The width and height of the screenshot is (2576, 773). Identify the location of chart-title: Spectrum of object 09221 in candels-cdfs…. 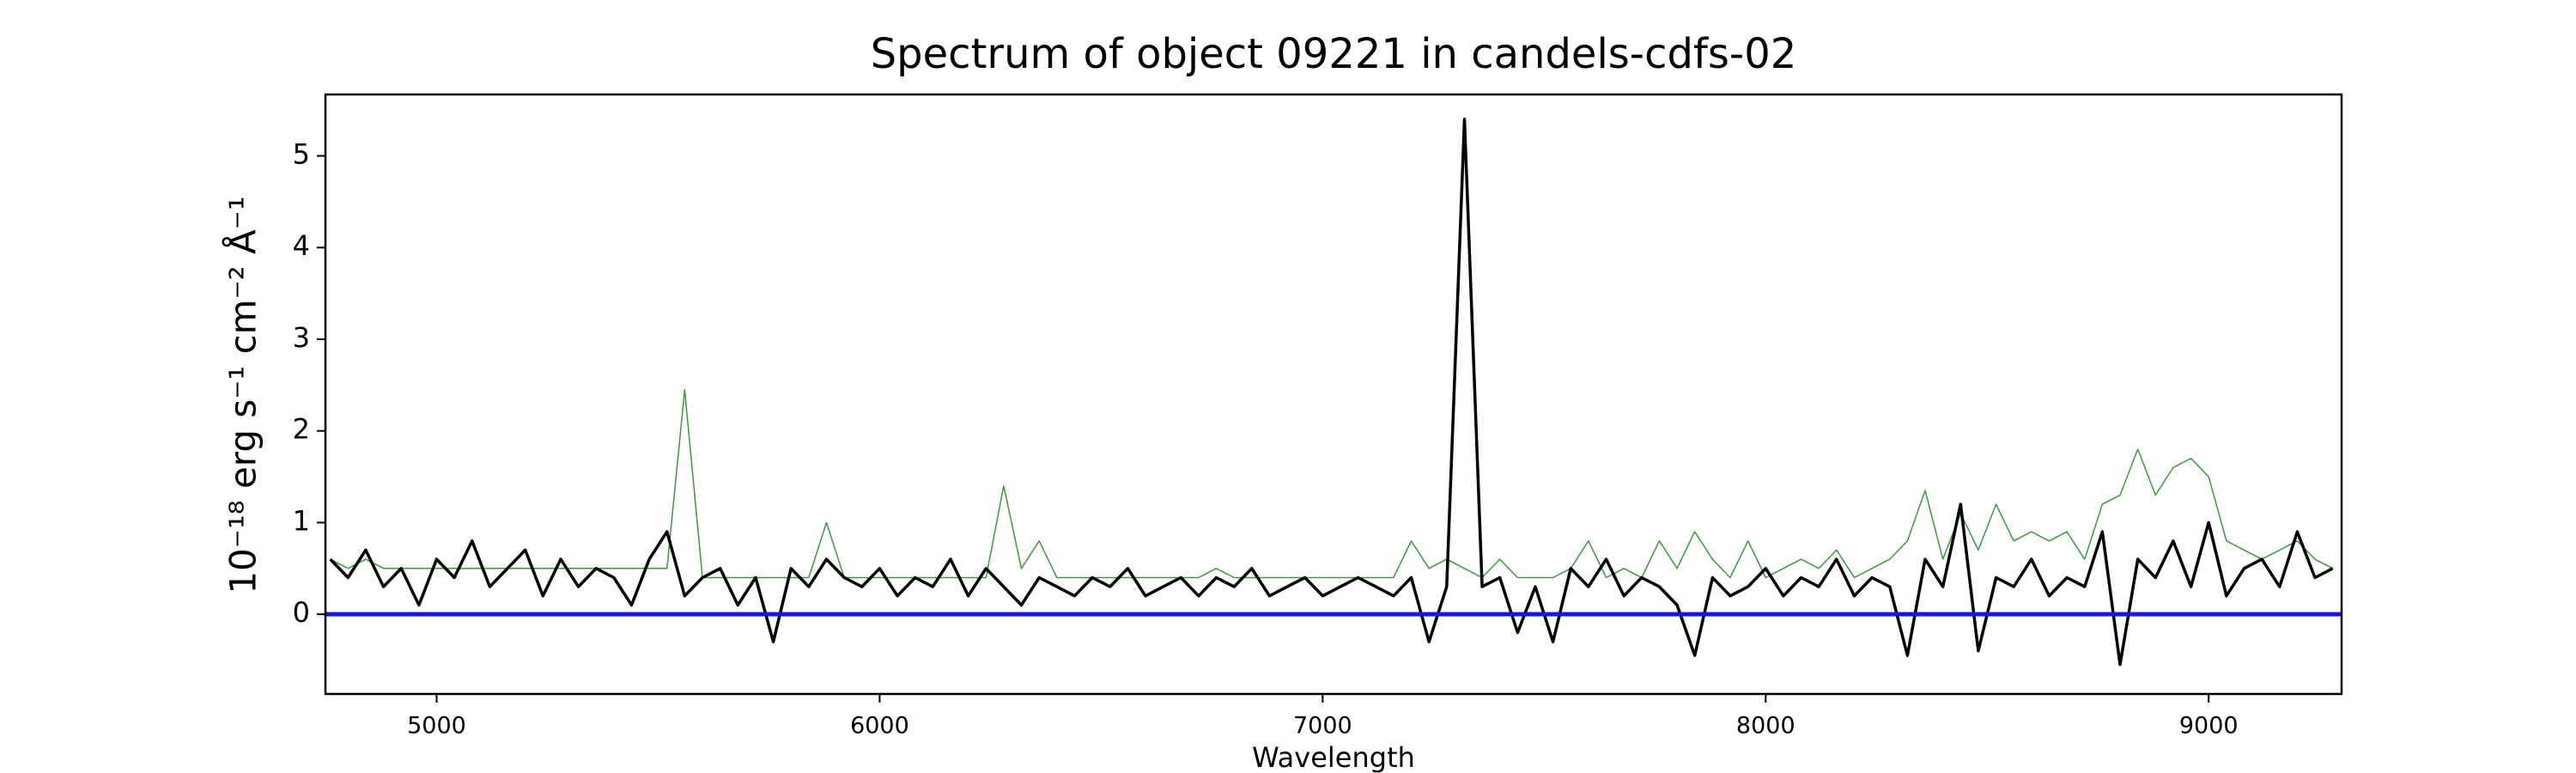
(1334, 54).